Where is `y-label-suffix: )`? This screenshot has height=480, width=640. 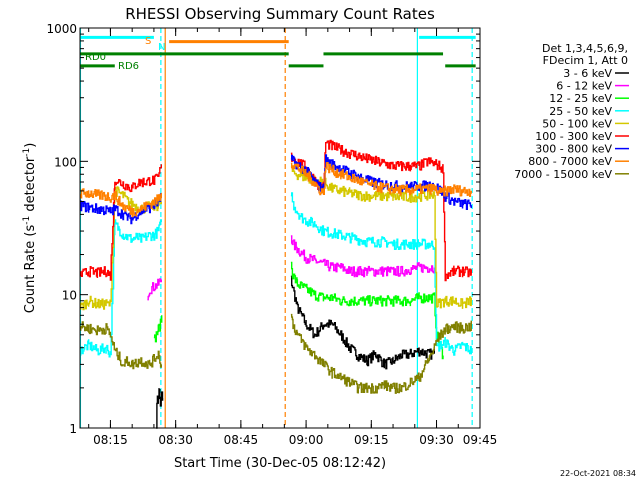 y-label-suffix: ) is located at coordinates (30, 145).